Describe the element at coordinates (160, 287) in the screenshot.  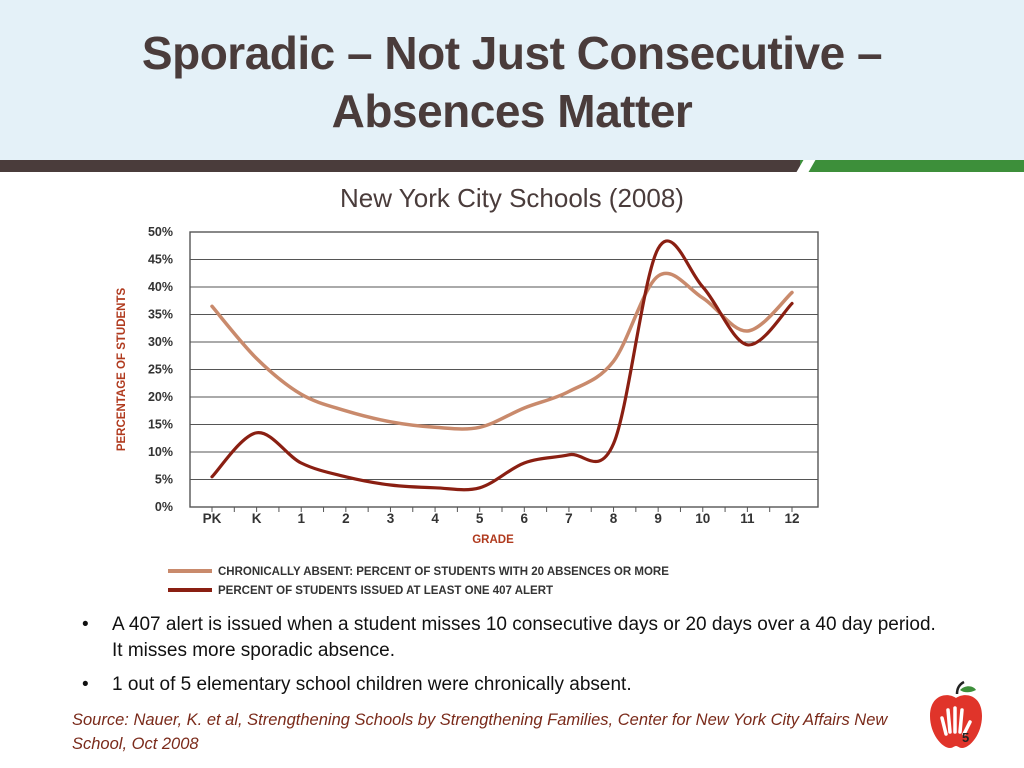
I see `y-tick-label: 40%` at that location.